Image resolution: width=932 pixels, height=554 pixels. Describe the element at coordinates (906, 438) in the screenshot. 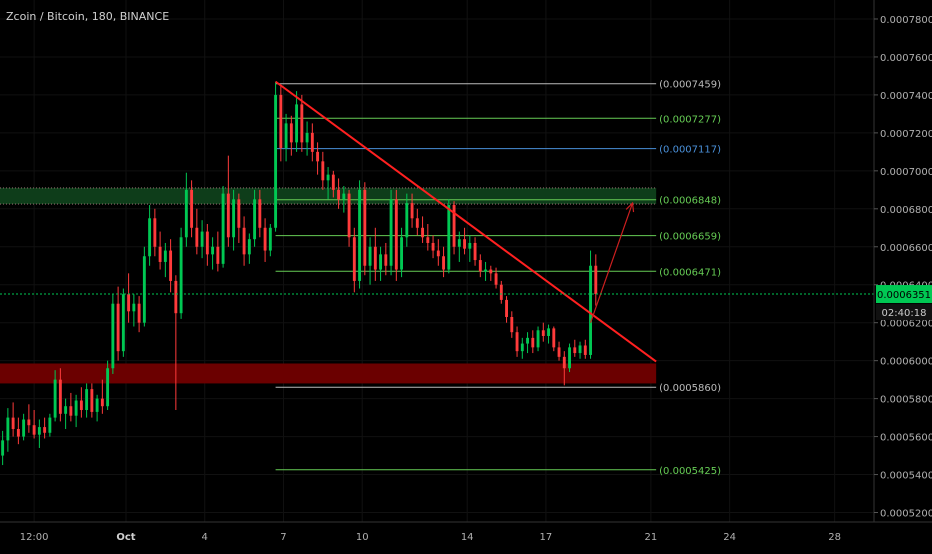

I see `price-tick-label: 0.0005600` at that location.